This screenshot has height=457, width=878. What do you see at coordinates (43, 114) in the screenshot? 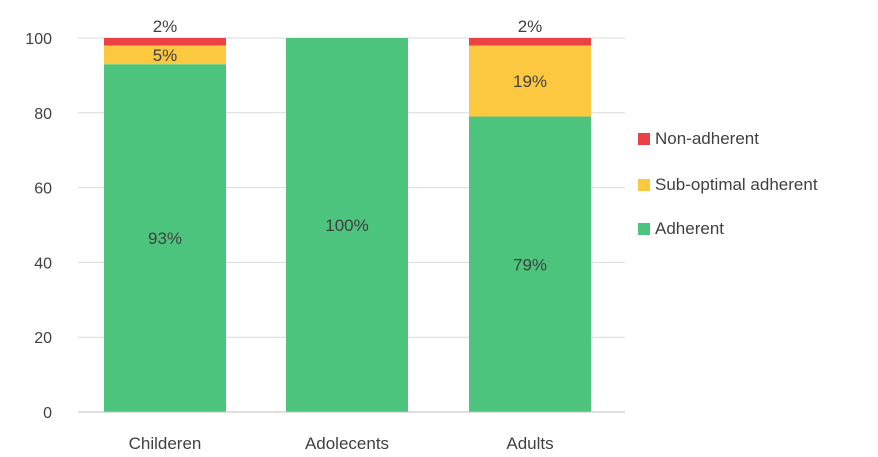
I see `y-tick-label: 80` at bounding box center [43, 114].